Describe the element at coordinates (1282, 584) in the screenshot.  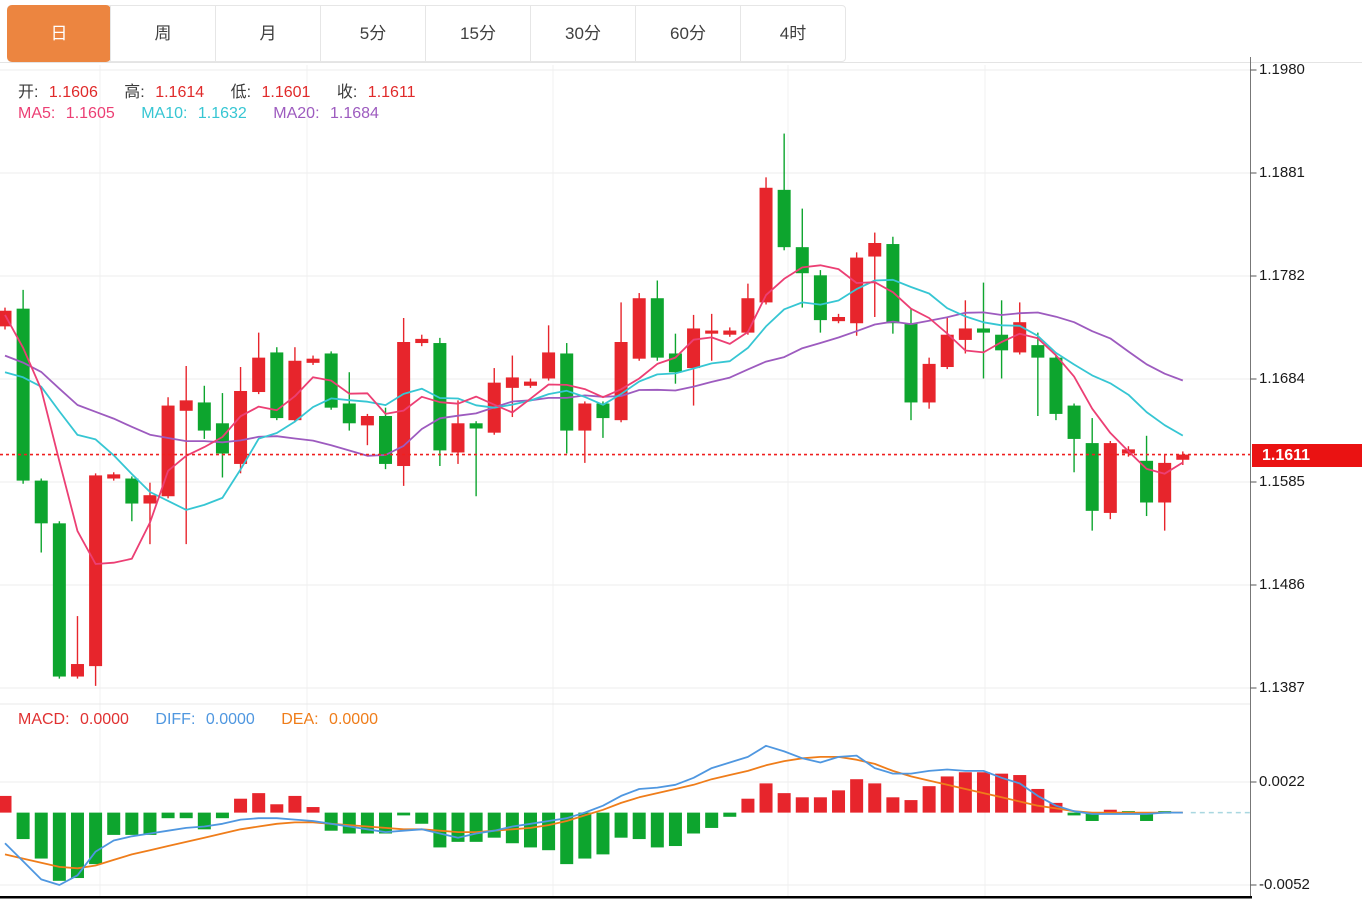
I see `price-axis-label: 1.1486` at that location.